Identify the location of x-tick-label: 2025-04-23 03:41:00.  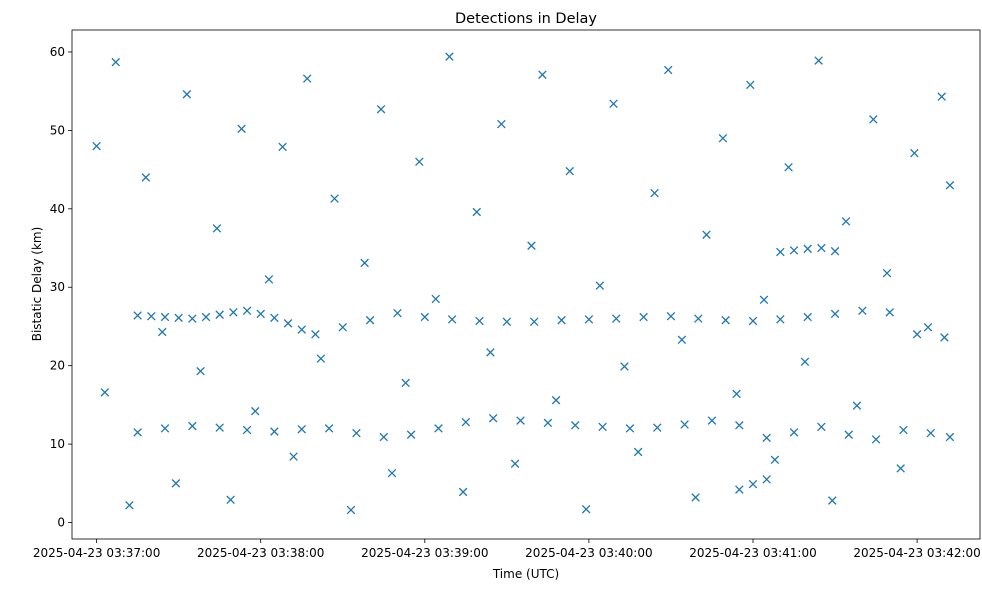
(752, 553).